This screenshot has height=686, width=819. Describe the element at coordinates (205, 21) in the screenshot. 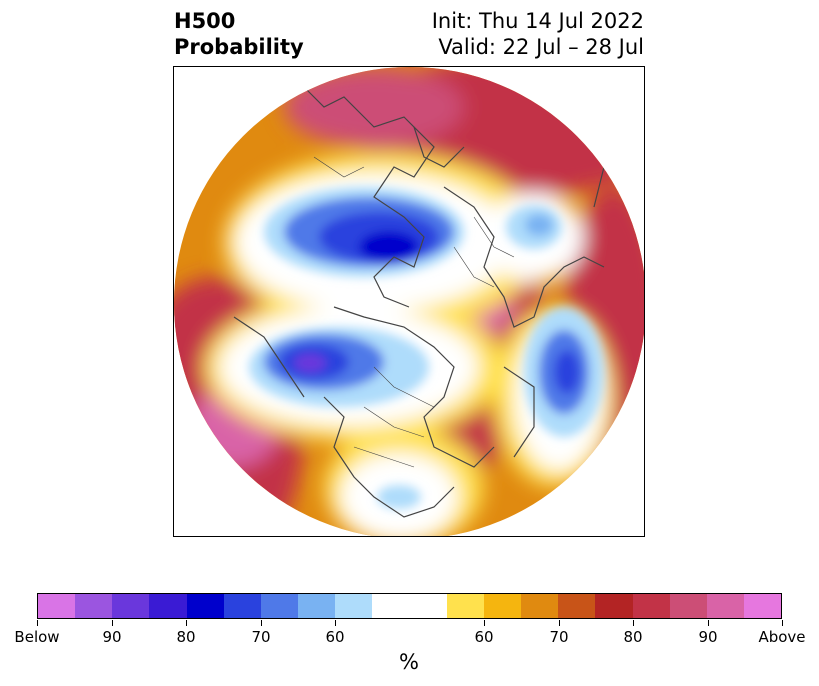

I see `title-line-1: H500` at that location.